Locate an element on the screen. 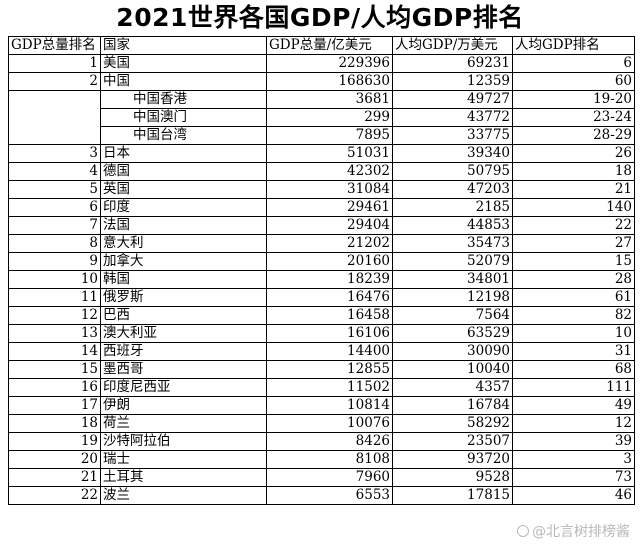 This screenshot has height=547, width=640. cell-gdp-rank: 12 is located at coordinates (54, 315).